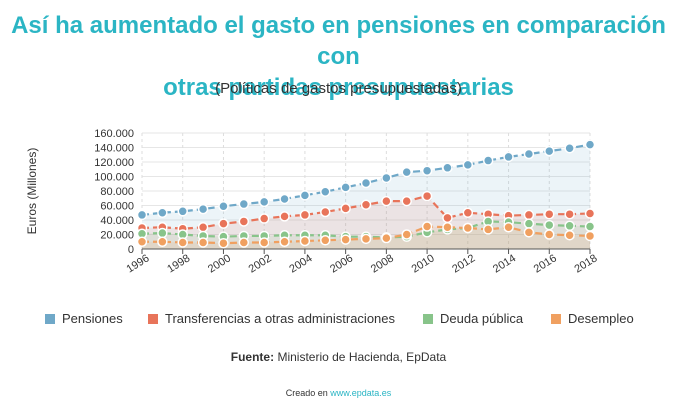 The image size is (677, 402). What do you see at coordinates (463, 263) in the screenshot?
I see `x-tick-label: 2012` at bounding box center [463, 263].